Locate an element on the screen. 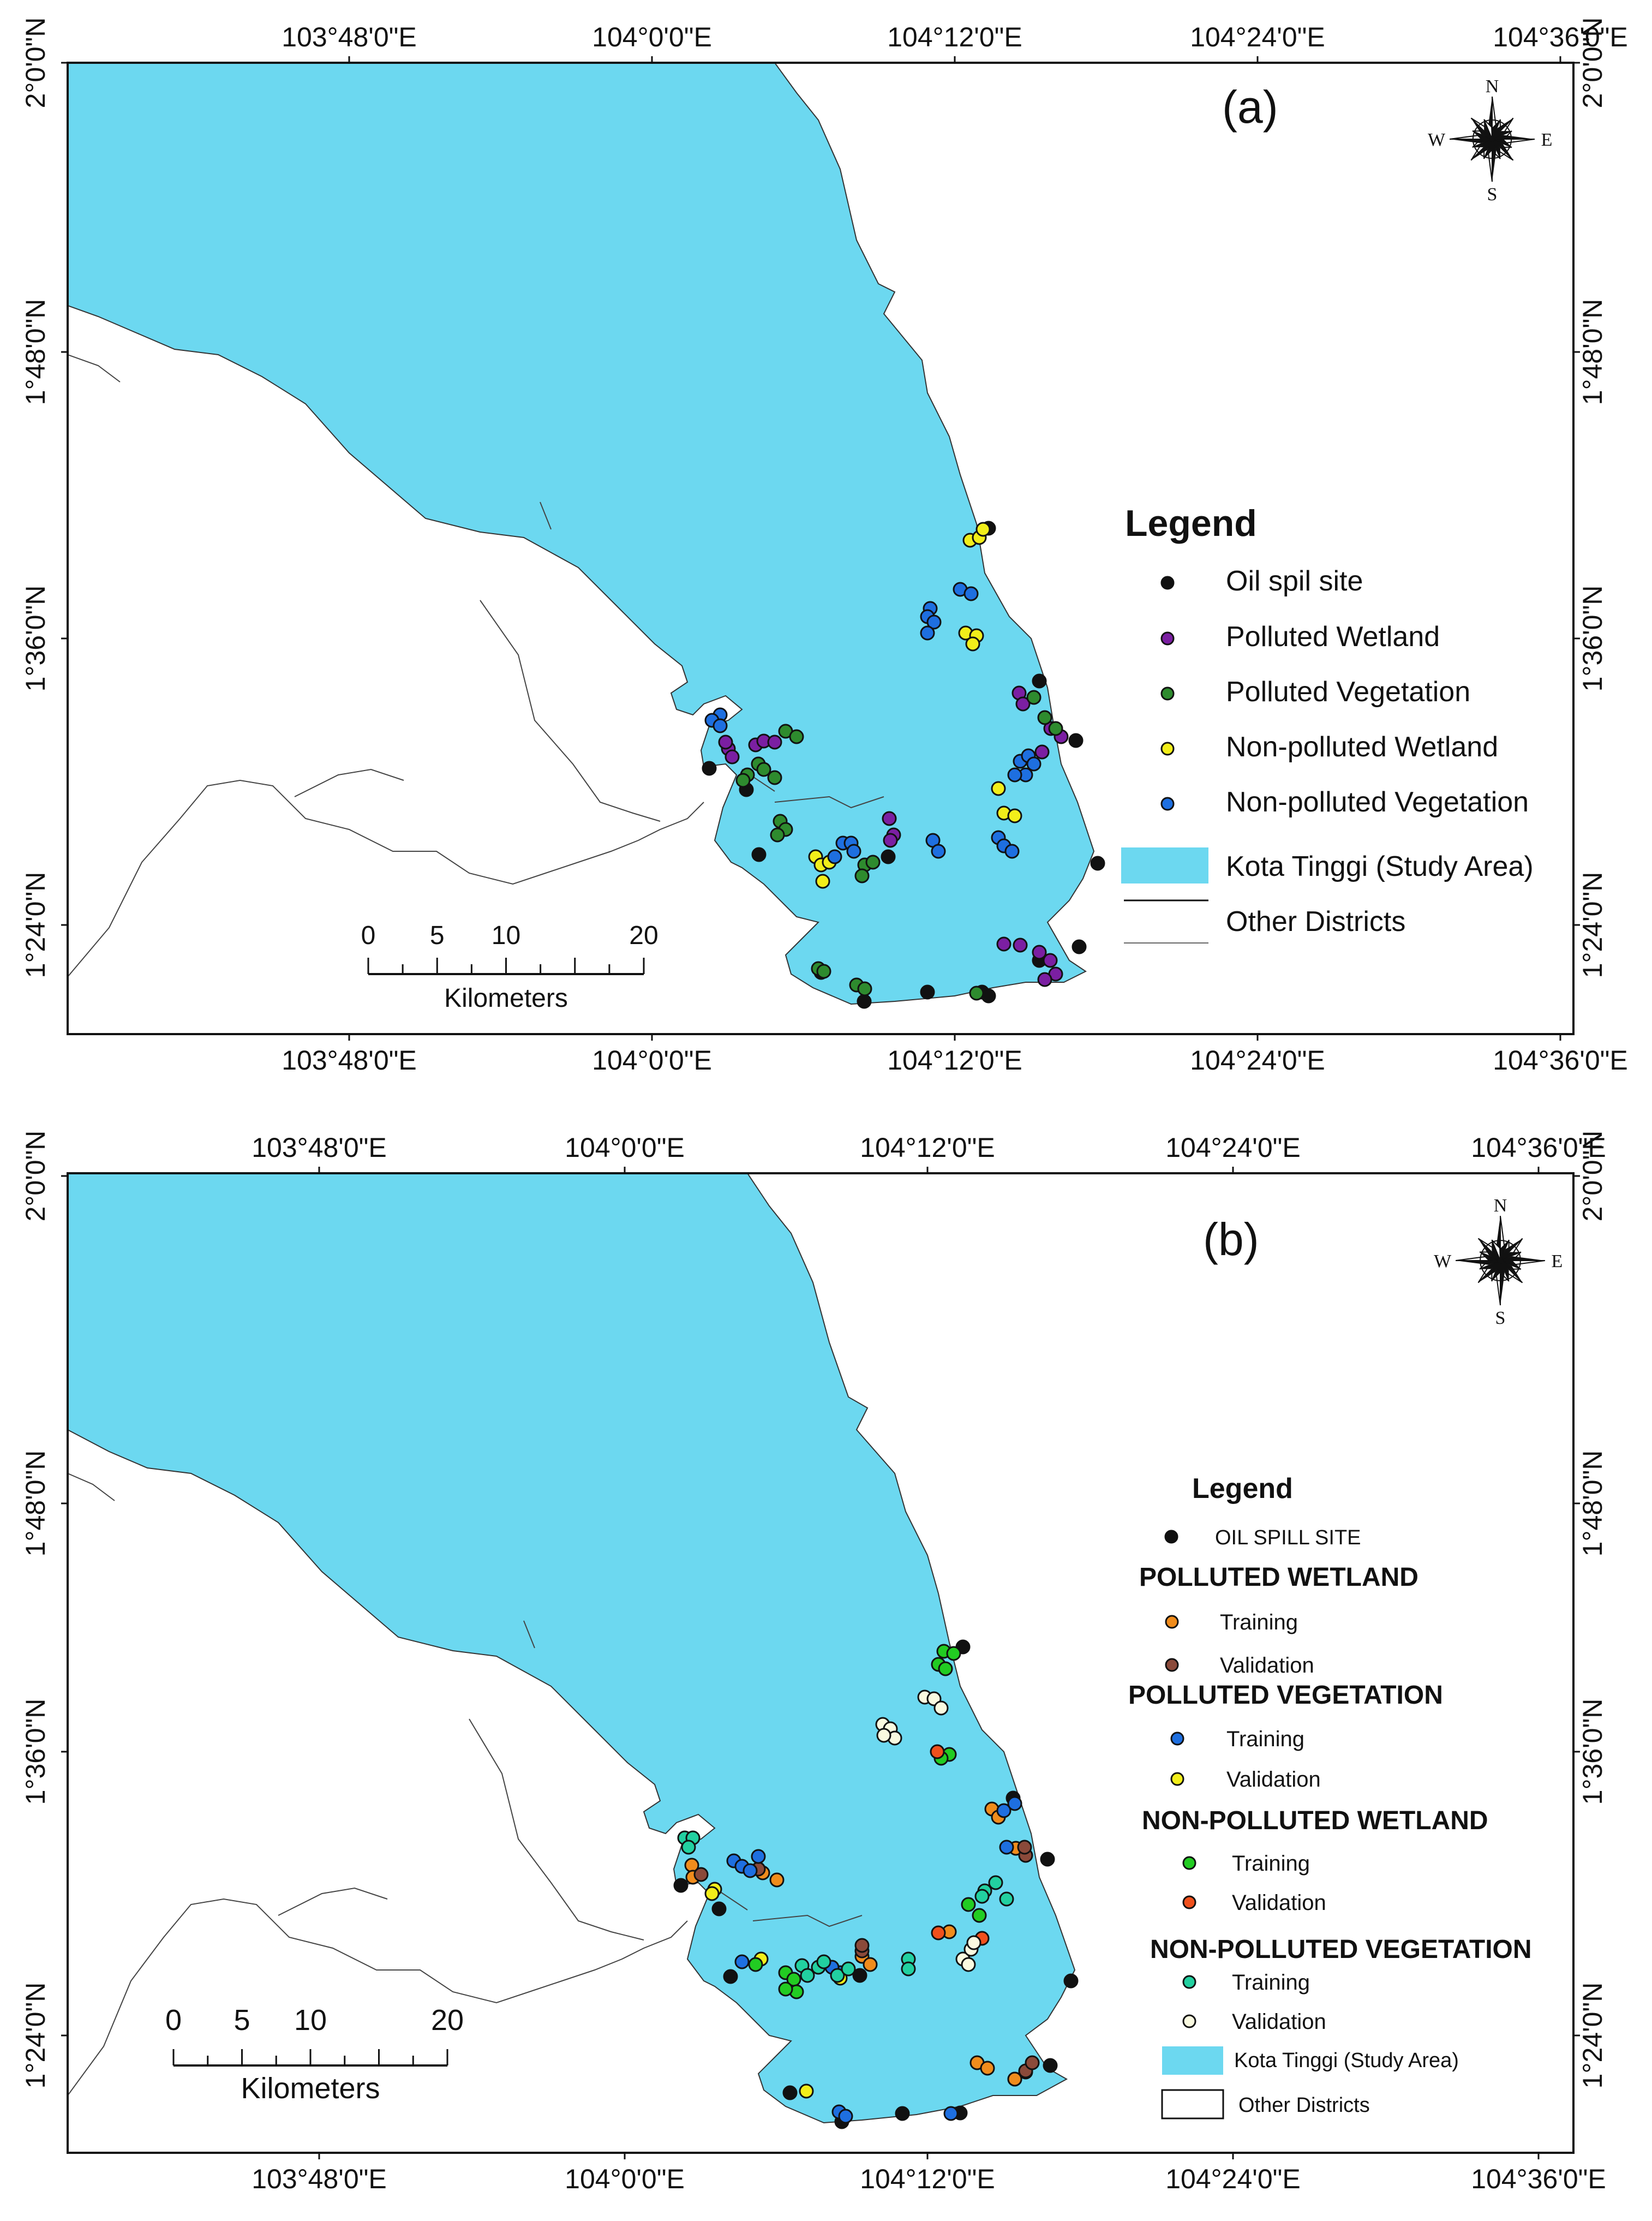 This screenshot has width=1652, height=2221. scale-unit: Kilometers is located at coordinates (310, 2088).